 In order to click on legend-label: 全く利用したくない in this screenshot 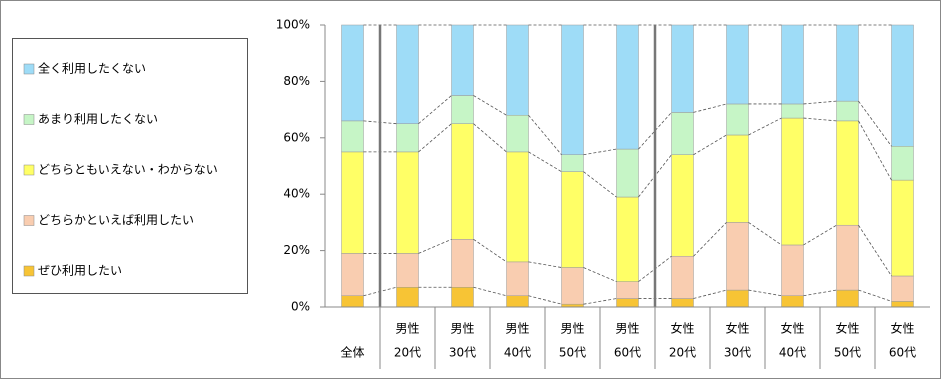, I will do `click(92, 68)`.